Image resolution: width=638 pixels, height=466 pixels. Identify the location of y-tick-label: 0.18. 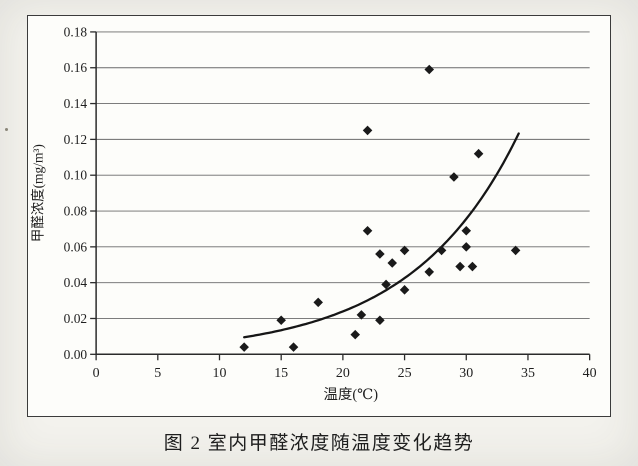
(76, 31).